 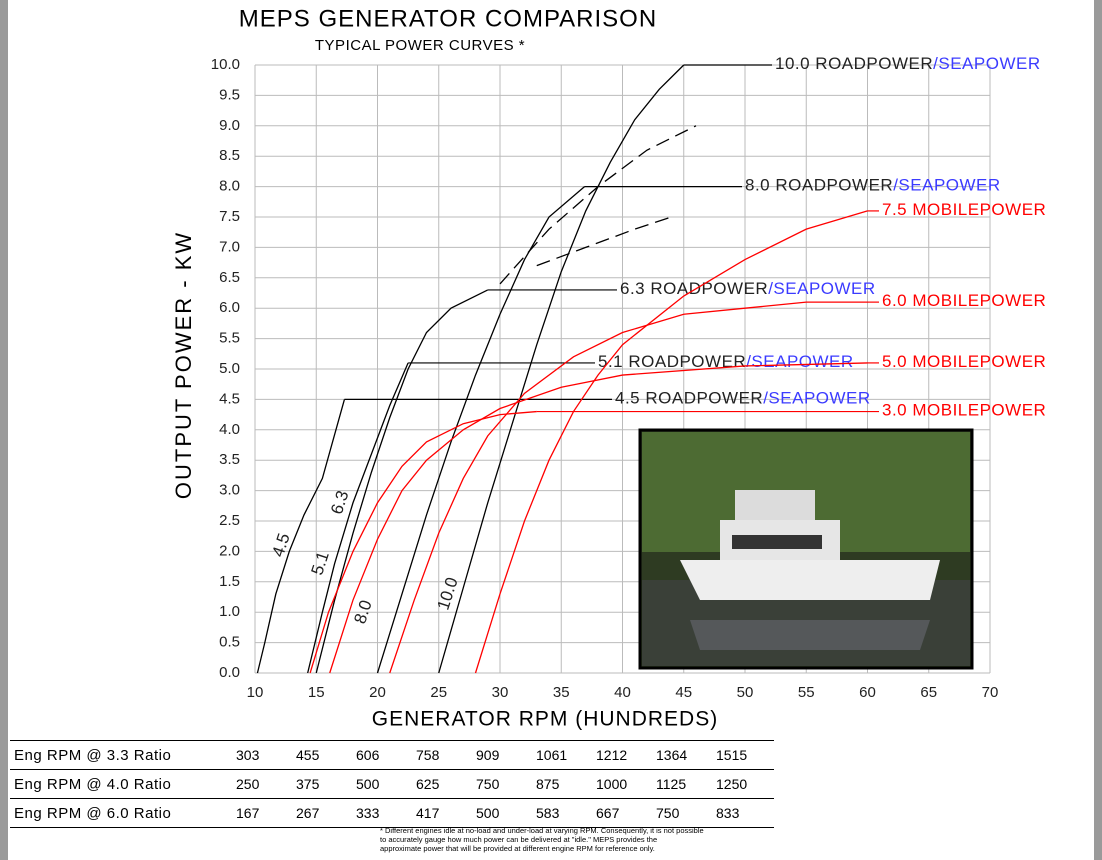 What do you see at coordinates (624, 813) in the screenshot?
I see `cell: 667` at bounding box center [624, 813].